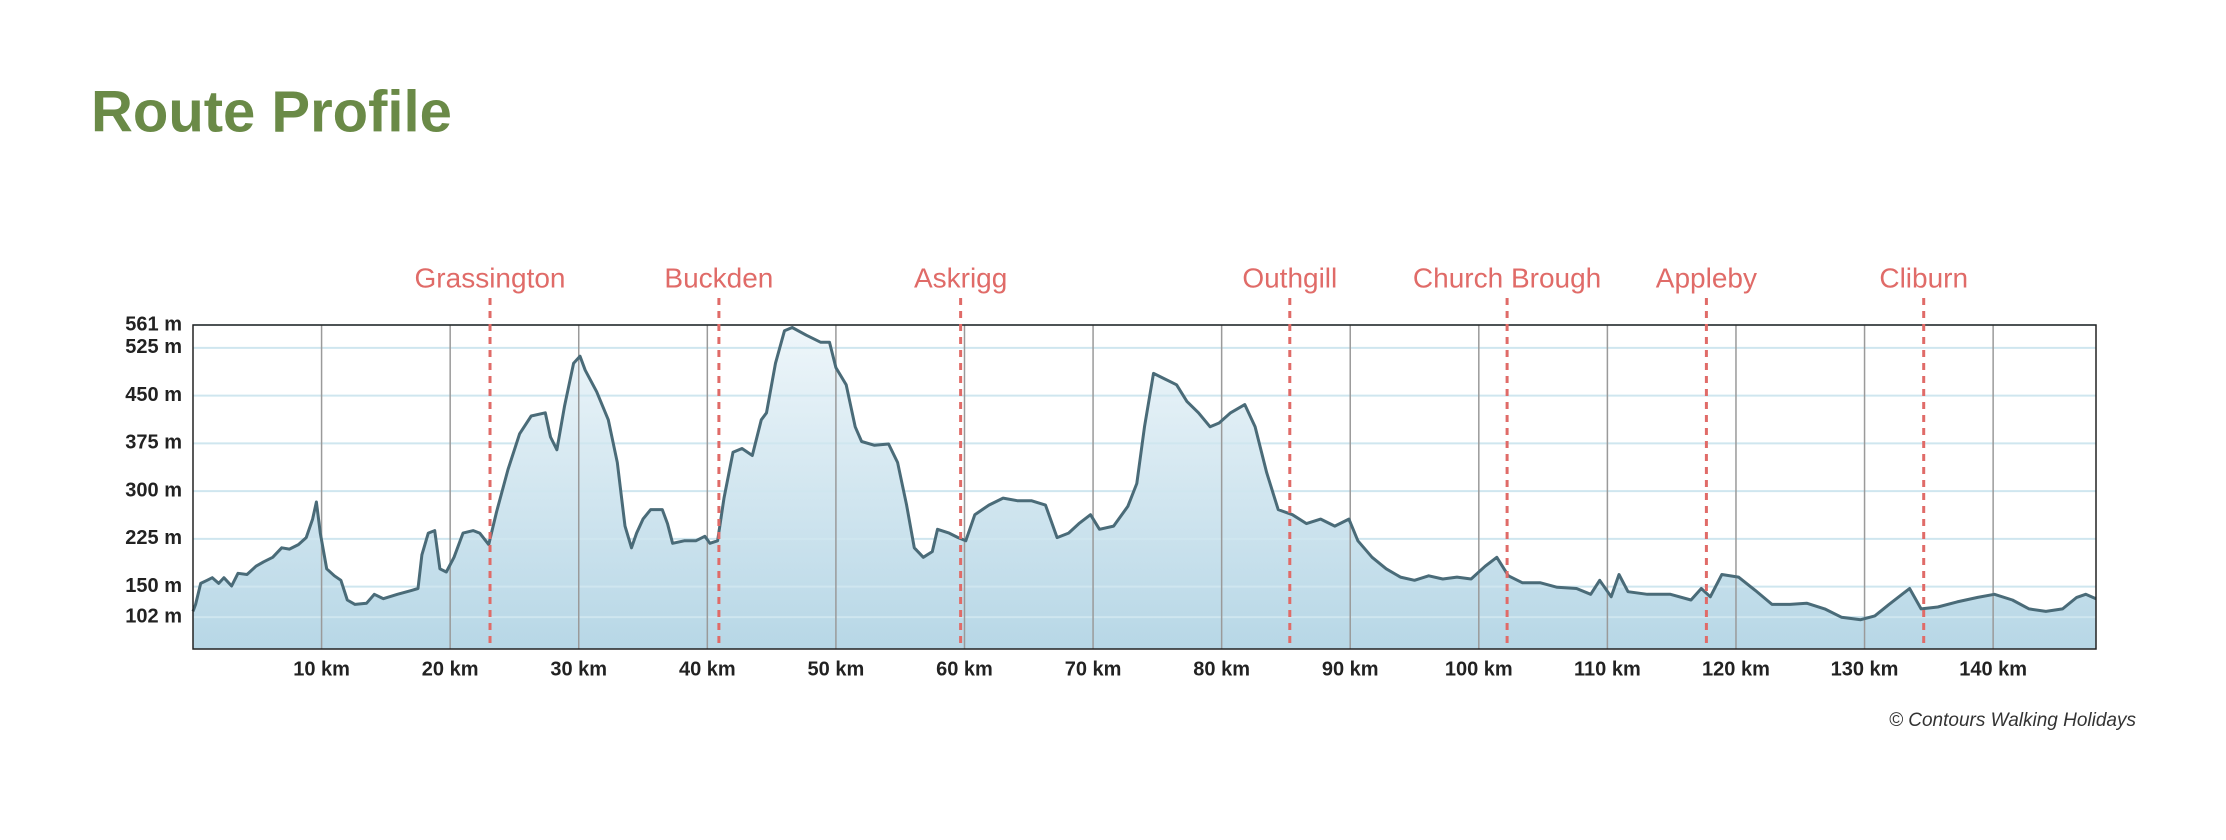 This screenshot has height=840, width=2226. What do you see at coordinates (718, 277) in the screenshot?
I see `town-label: Buckden` at bounding box center [718, 277].